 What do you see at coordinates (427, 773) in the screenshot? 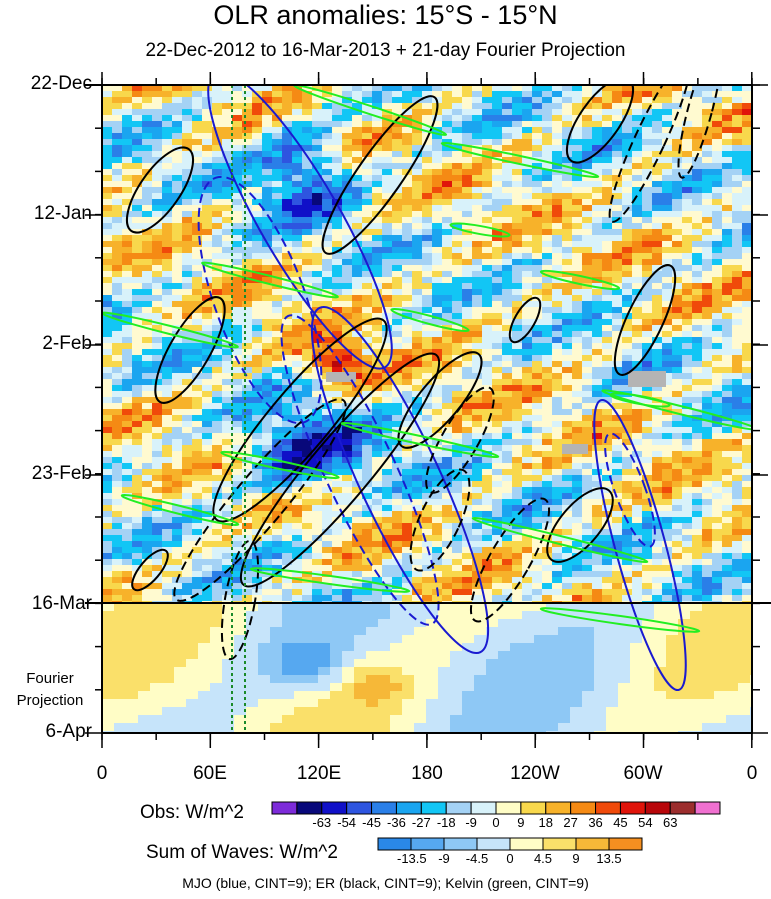
I see `x-tick-label: 180` at bounding box center [427, 773].